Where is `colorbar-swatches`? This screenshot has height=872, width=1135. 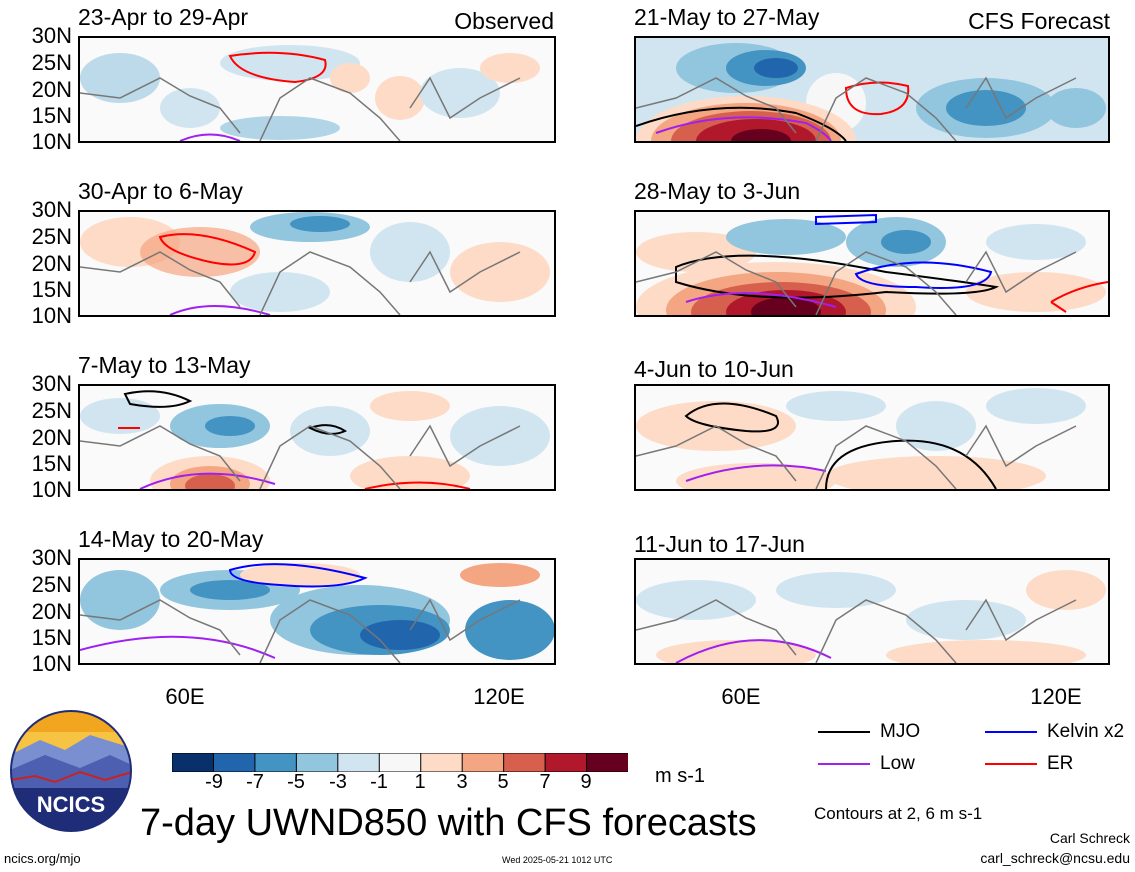 colorbar-swatches is located at coordinates (400, 762).